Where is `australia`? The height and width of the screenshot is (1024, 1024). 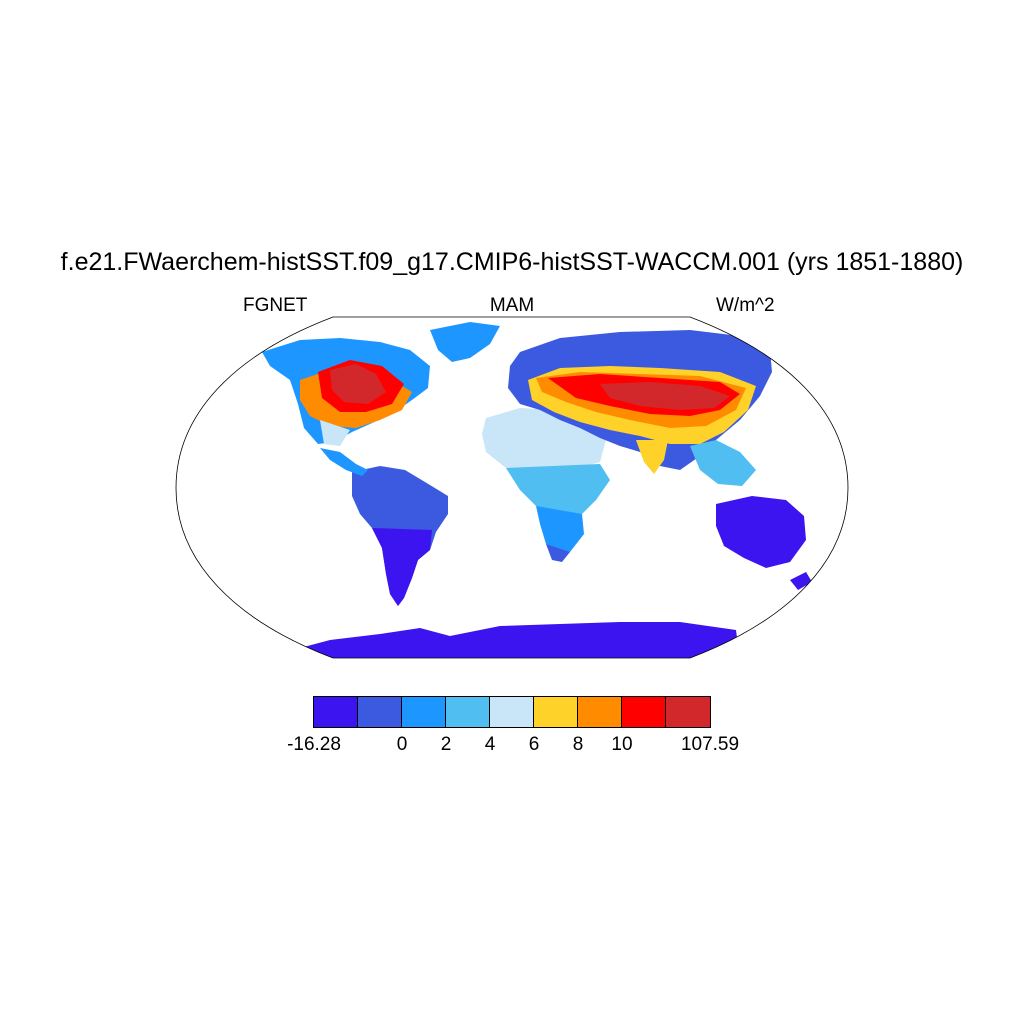 australia is located at coordinates (761, 532).